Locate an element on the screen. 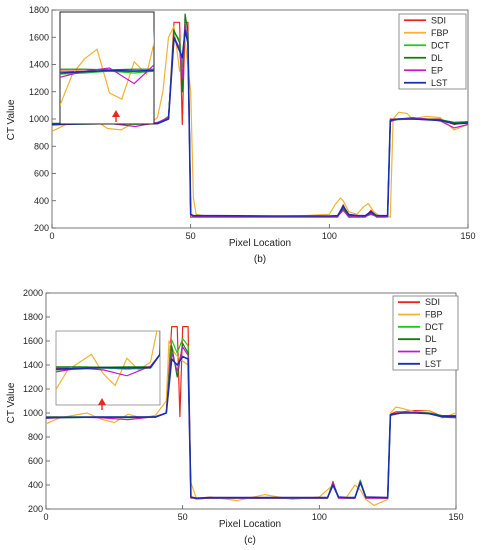 This screenshot has width=482, height=550. inset-line-ep is located at coordinates (107, 74).